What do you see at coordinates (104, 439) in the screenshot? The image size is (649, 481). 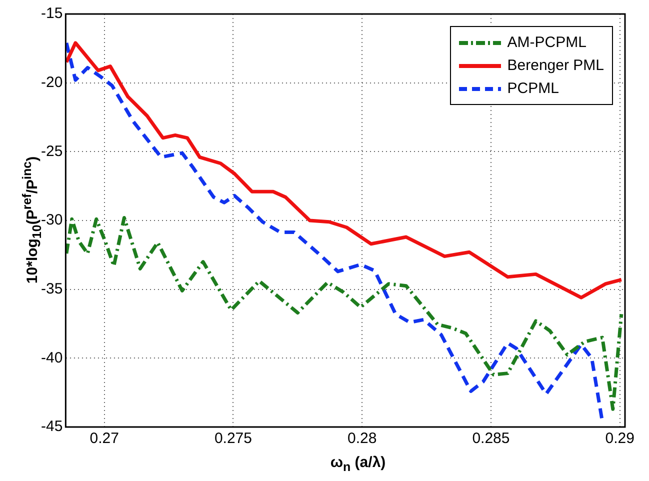 I see `x-tick-label: 0.27` at bounding box center [104, 439].